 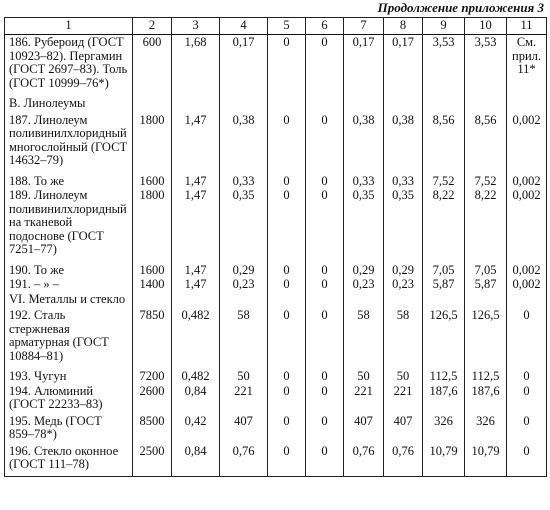 What do you see at coordinates (68, 460) in the screenshot?
I see `material-name-cell: 196. Стекло оконное (ГОСТ 111–78)` at bounding box center [68, 460].